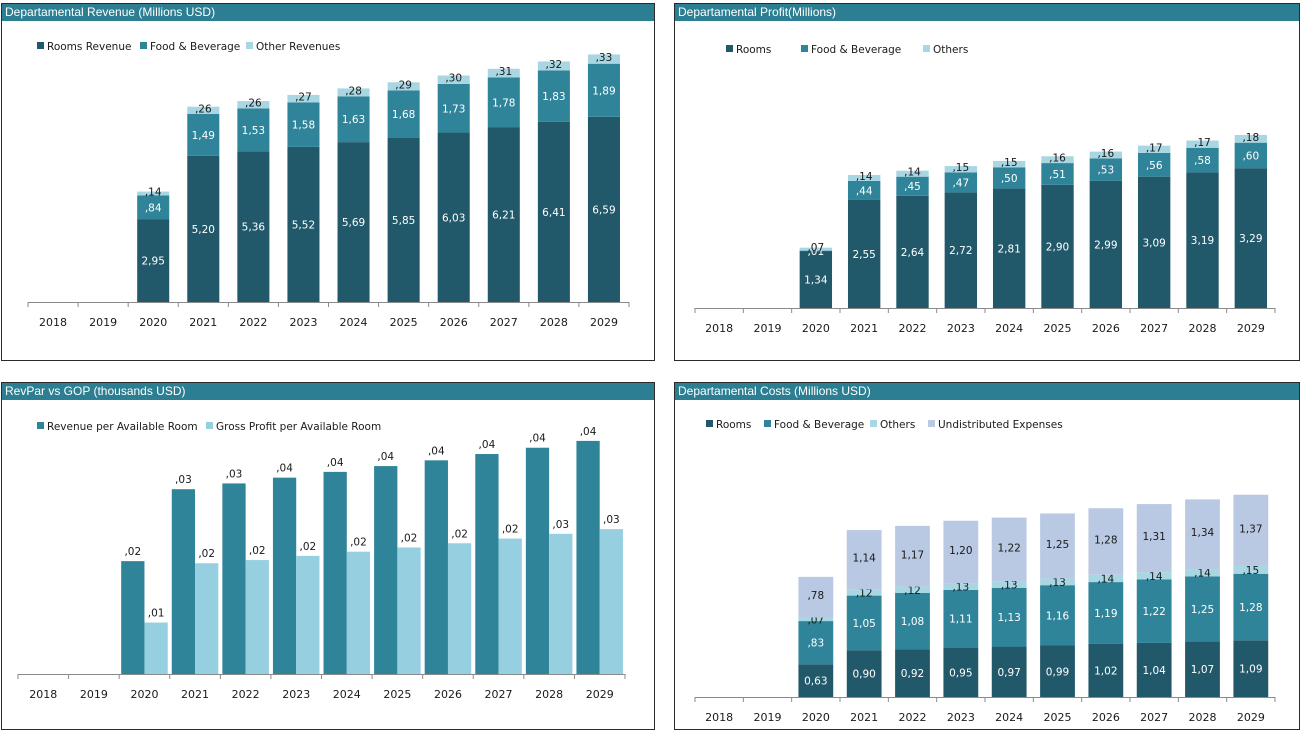 The height and width of the screenshot is (730, 1302). What do you see at coordinates (453, 79) in the screenshot?
I see `bar-other-revenues-2026` at bounding box center [453, 79].